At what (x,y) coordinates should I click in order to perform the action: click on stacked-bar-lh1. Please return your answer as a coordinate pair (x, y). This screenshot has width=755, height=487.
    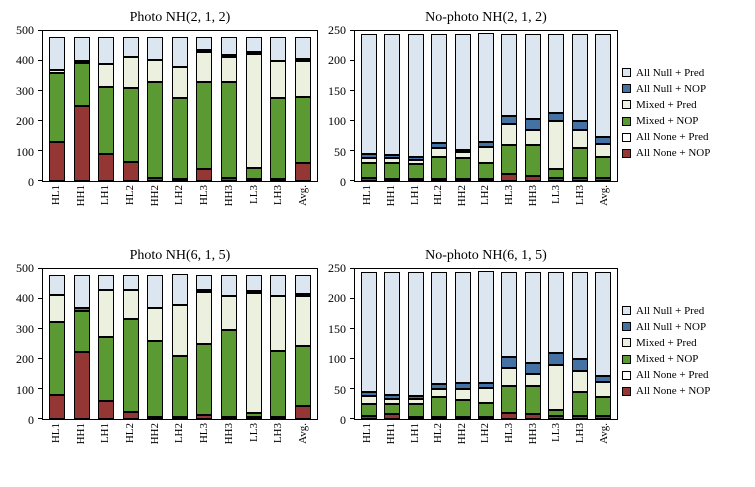
    Looking at the image, I should click on (106, 344).